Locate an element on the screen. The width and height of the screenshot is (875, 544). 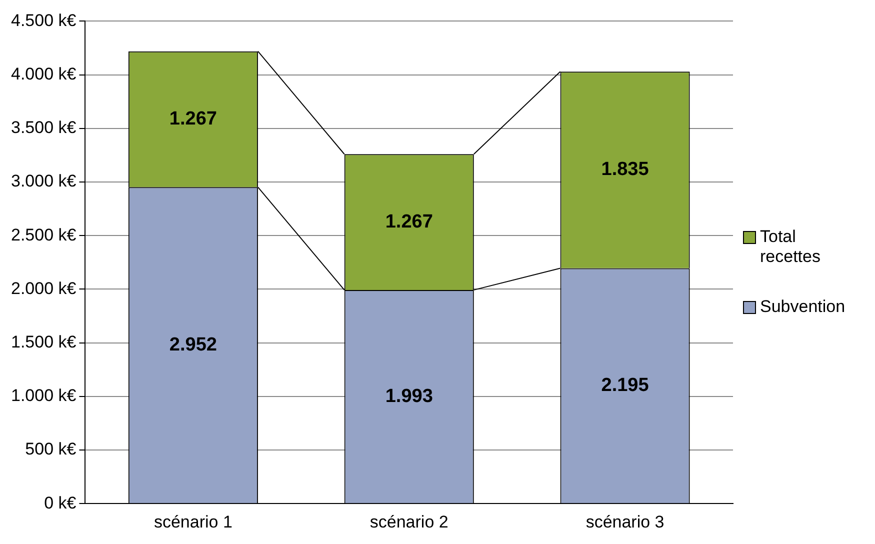
text: 2.952 is located at coordinates (193, 345).